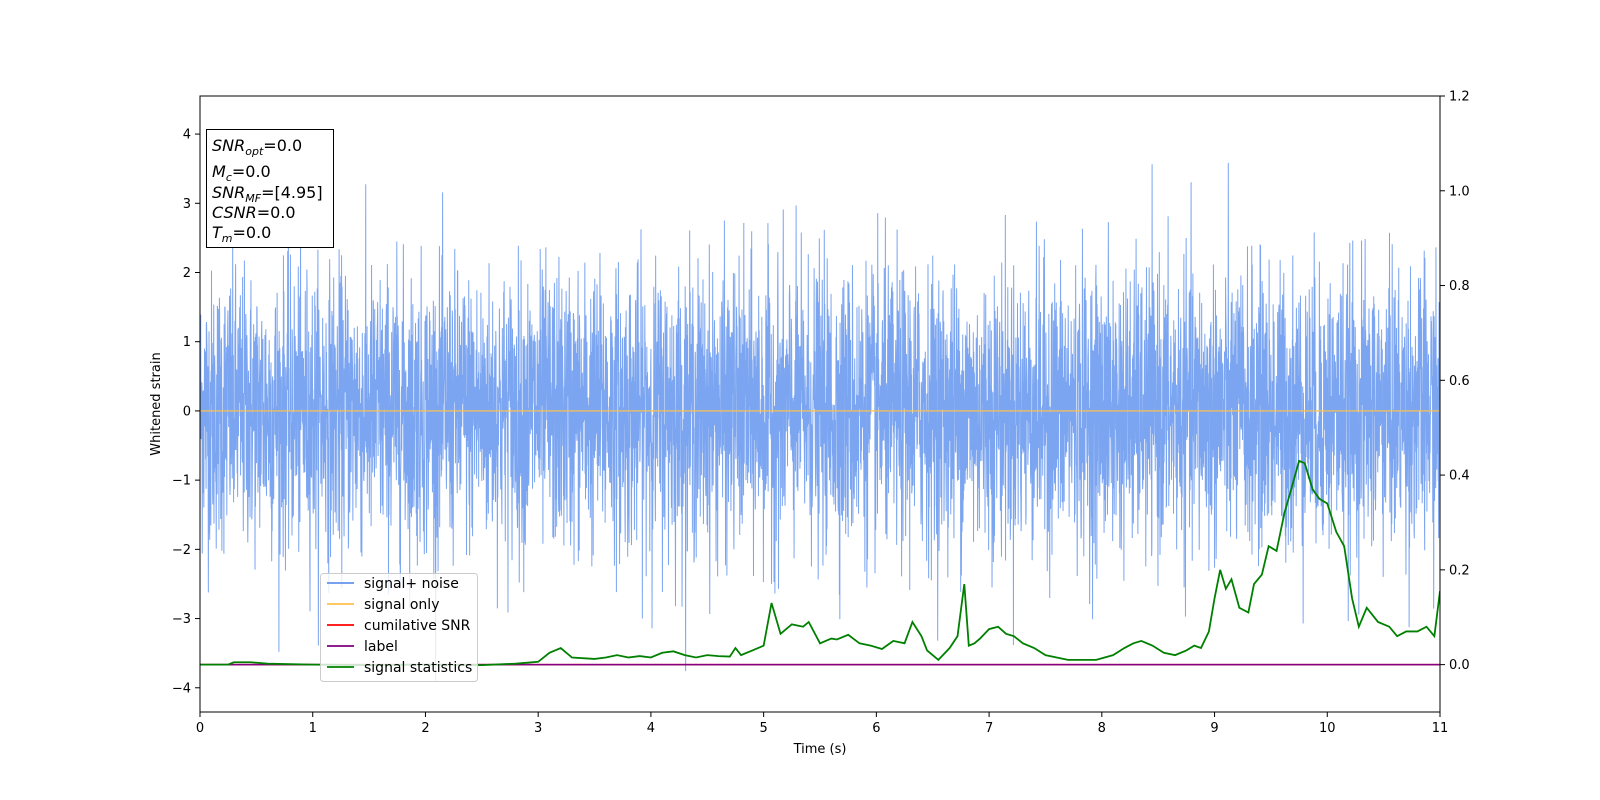 This screenshot has width=1600, height=800. I want to click on x-tick-label: 2, so click(425, 728).